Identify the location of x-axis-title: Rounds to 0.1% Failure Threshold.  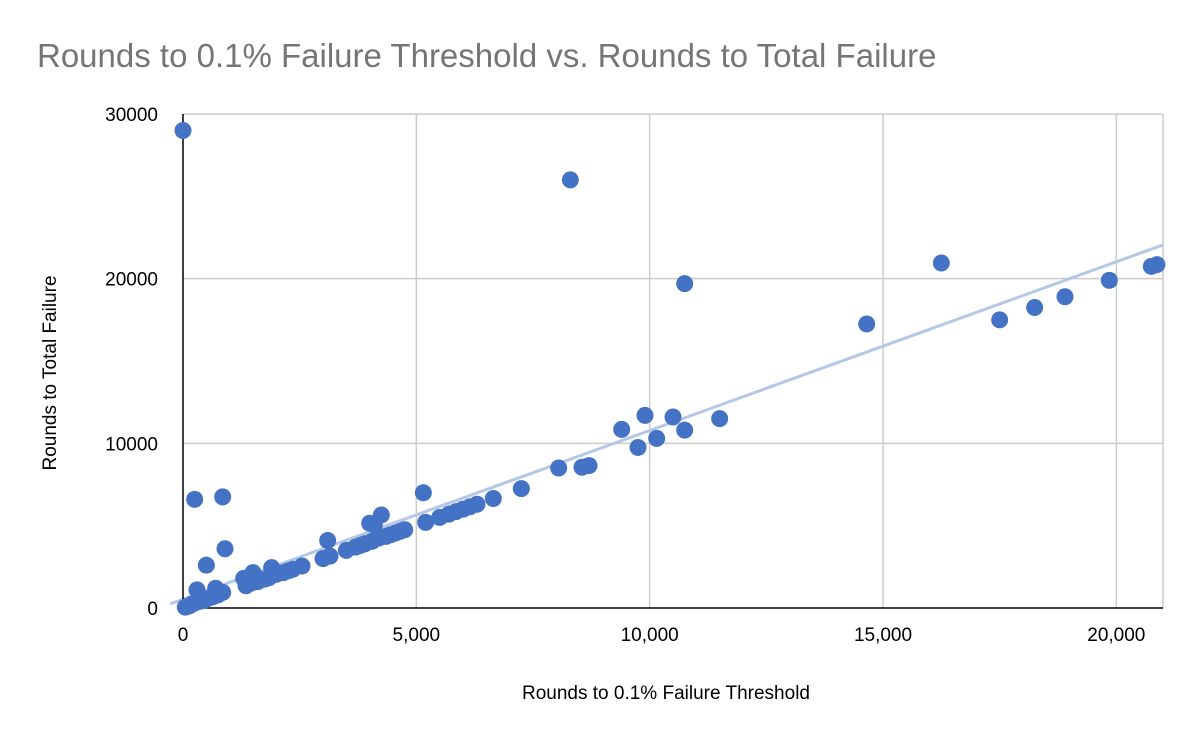
(666, 693).